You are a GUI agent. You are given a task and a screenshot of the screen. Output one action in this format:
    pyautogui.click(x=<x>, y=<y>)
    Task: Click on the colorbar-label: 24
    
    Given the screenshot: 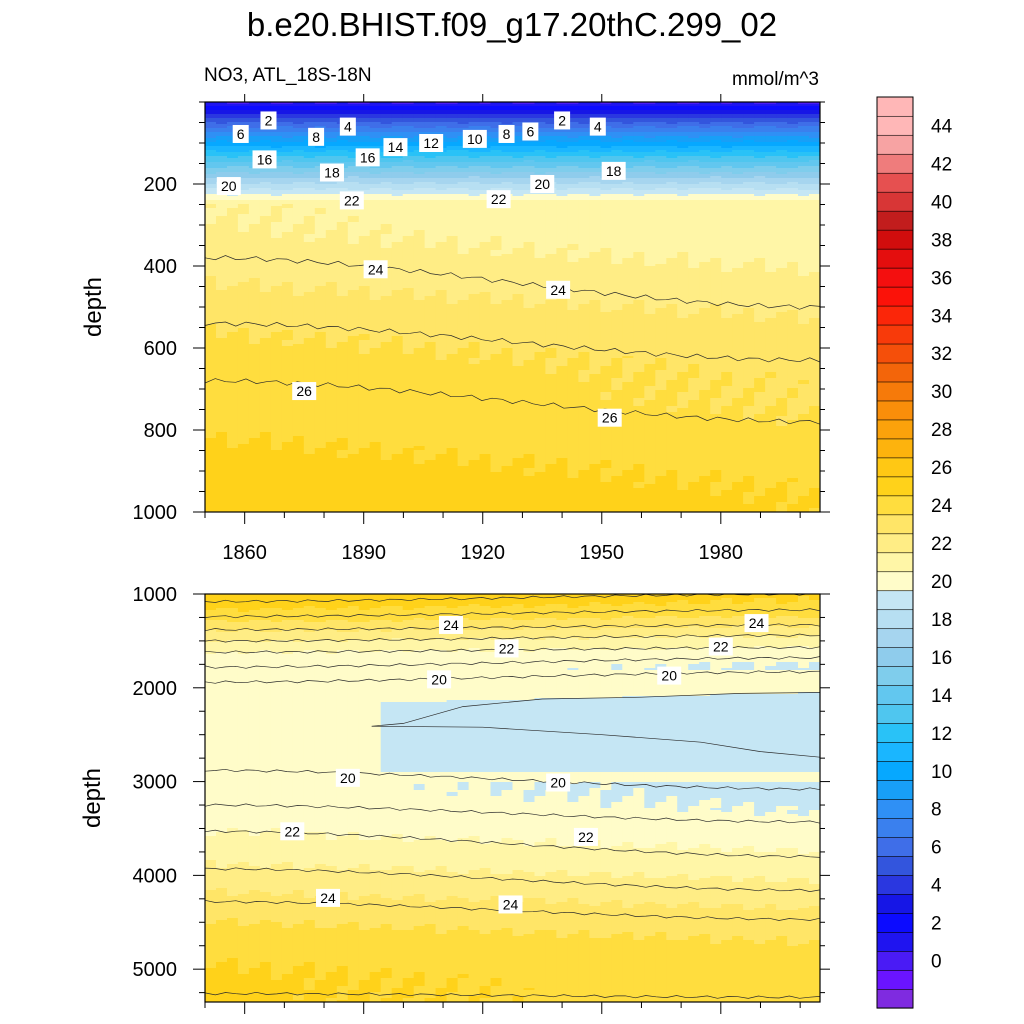 What is the action you would take?
    pyautogui.click(x=942, y=506)
    